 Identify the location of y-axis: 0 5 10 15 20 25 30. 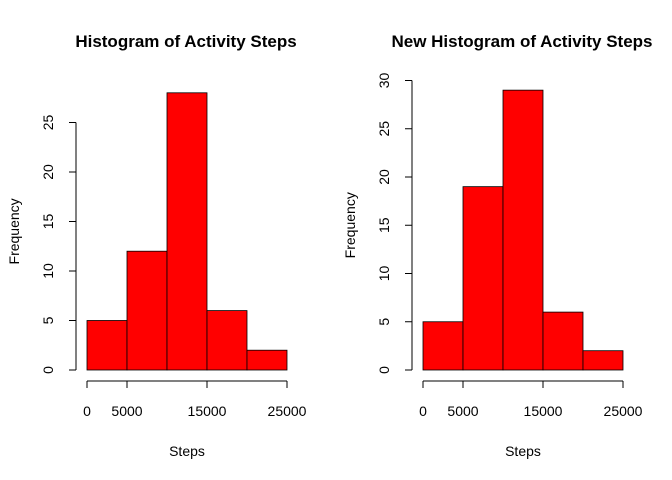
(394, 223).